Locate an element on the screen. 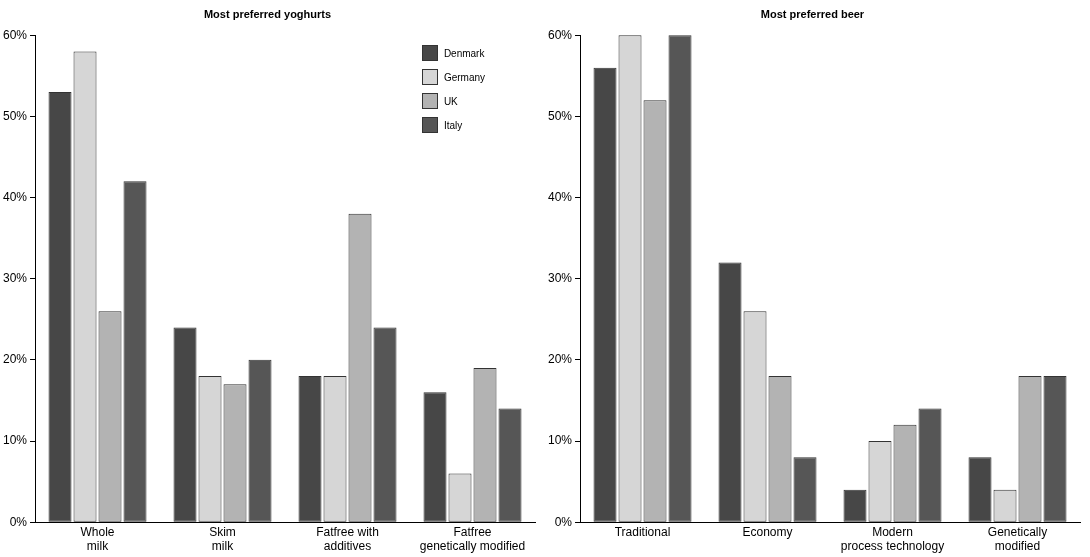 The width and height of the screenshot is (1090, 557). x-tick-label: Fatfree with additives is located at coordinates (347, 539).